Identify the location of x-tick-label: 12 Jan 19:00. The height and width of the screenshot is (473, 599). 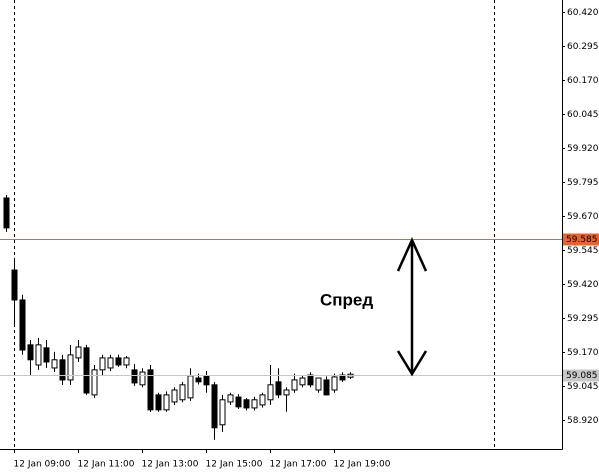
(362, 465).